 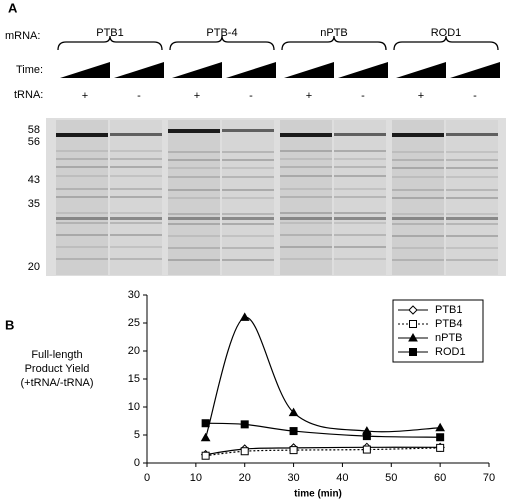 What do you see at coordinates (34, 180) in the screenshot?
I see `marker-label: 43` at bounding box center [34, 180].